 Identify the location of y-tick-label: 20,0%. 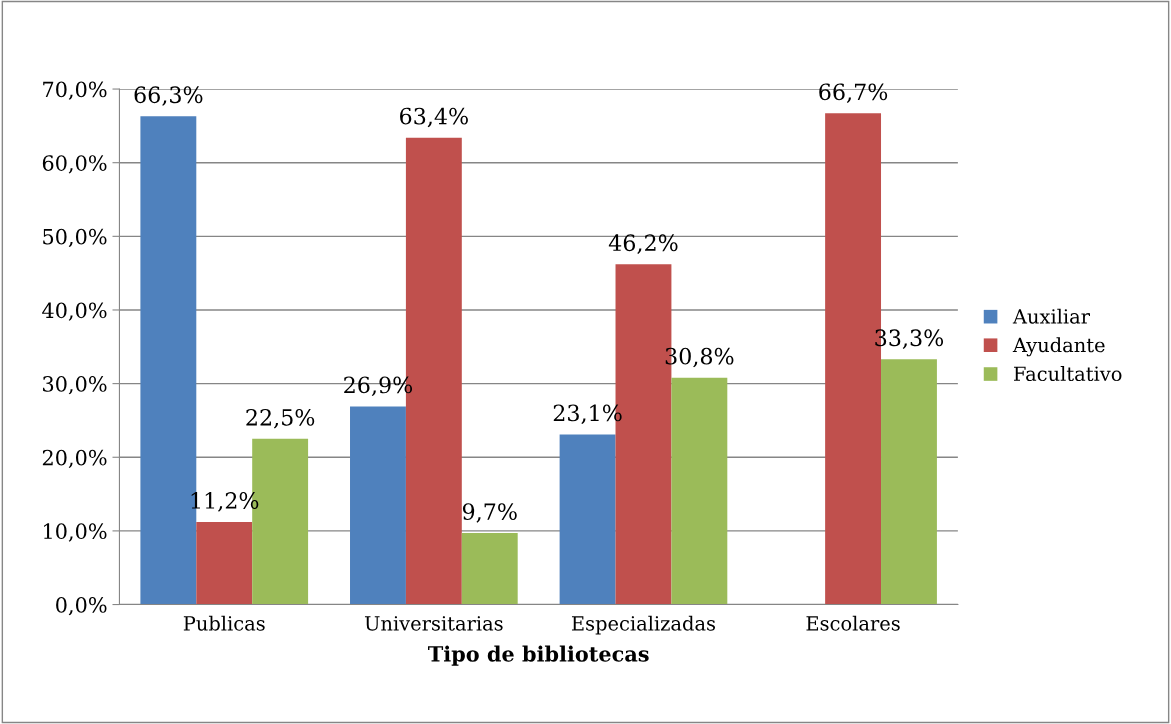
(74, 459).